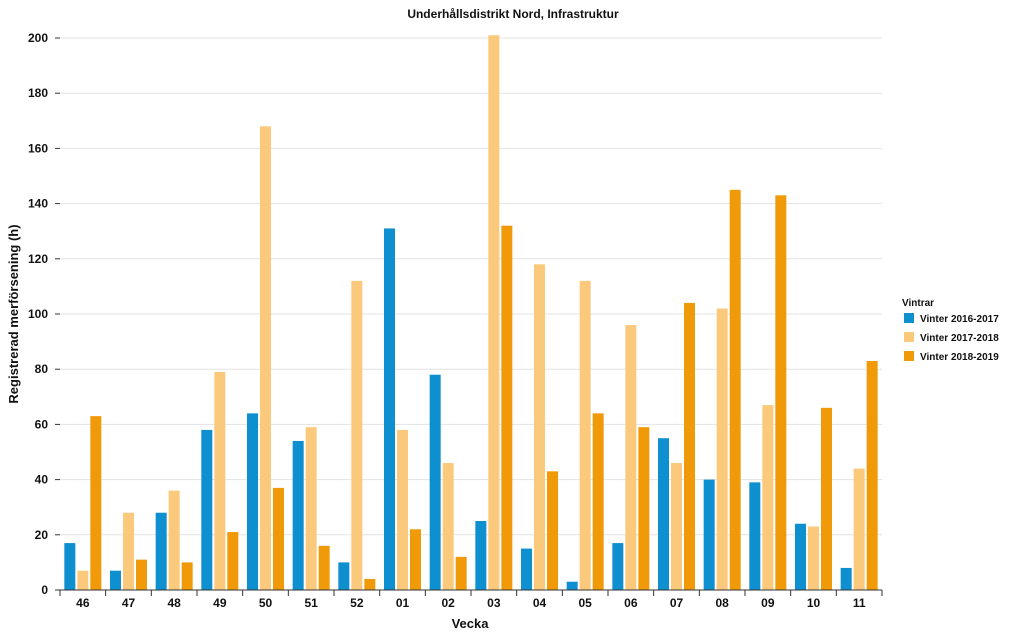 The width and height of the screenshot is (1023, 640). What do you see at coordinates (959, 357) in the screenshot?
I see `legend-label: Vinter 2018-2019` at bounding box center [959, 357].